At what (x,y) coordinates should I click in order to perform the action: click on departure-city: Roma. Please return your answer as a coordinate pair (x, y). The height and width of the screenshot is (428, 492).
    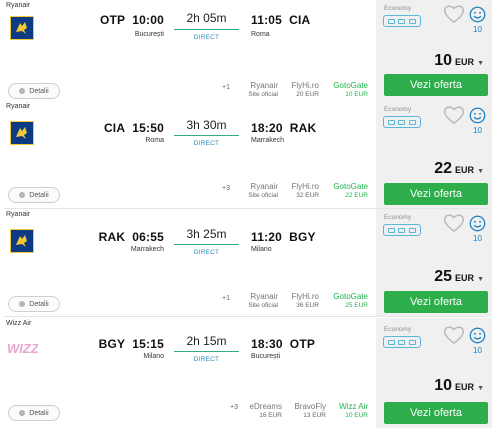
    Looking at the image, I should click on (154, 140).